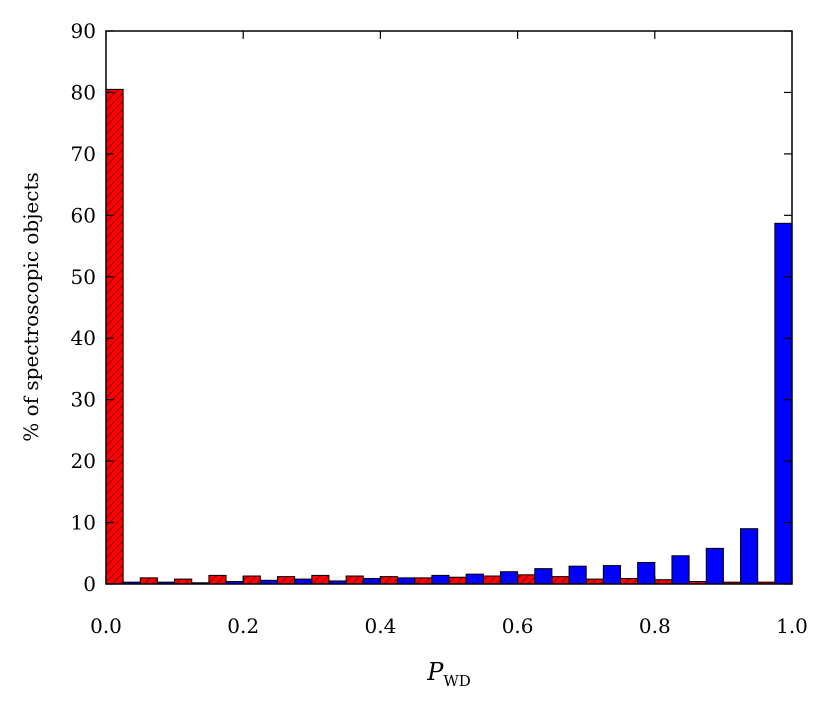 The image size is (830, 711). Describe the element at coordinates (83, 154) in the screenshot. I see `y-tick-label: 70` at that location.